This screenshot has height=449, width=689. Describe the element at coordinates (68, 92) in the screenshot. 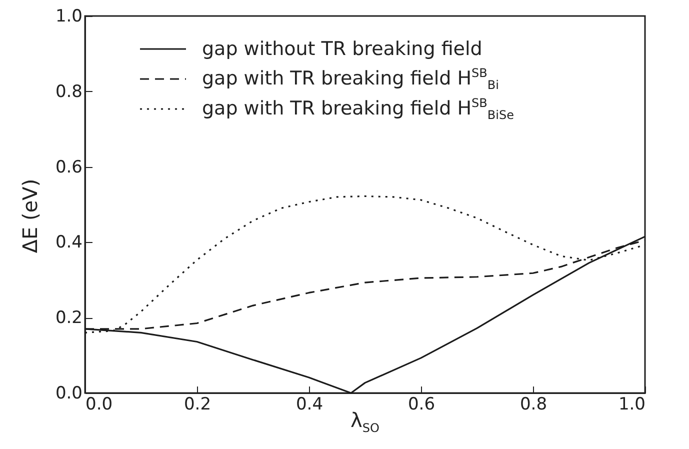

I see `y-tick-label: 0.8` at that location.